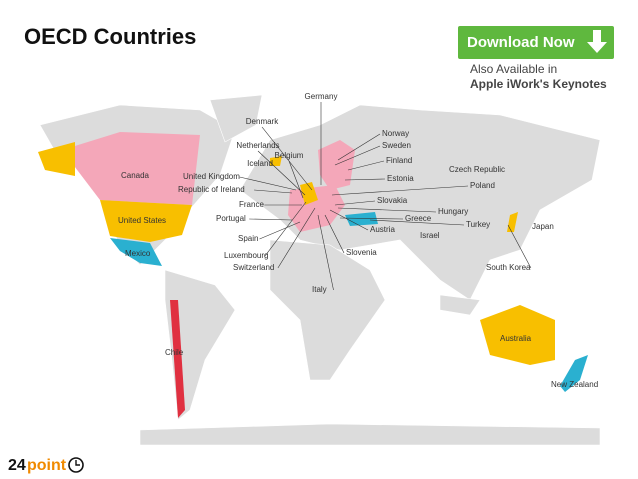 This screenshot has width=638, height=479. I want to click on country-label: France, so click(251, 204).